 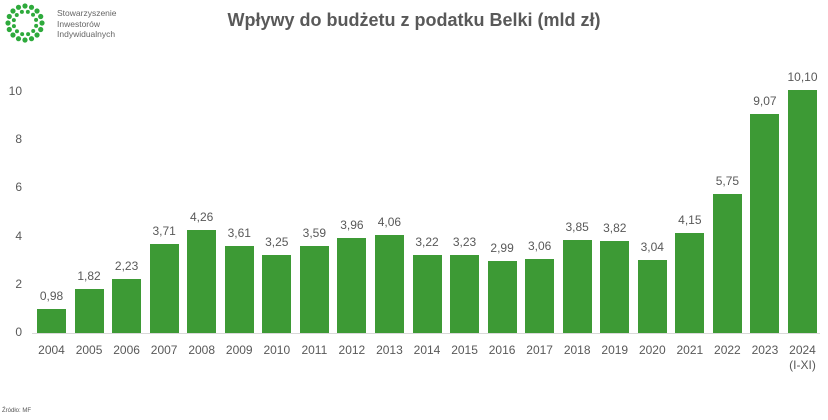 What do you see at coordinates (164, 350) in the screenshot?
I see `x-tick-label: 2007` at bounding box center [164, 350].